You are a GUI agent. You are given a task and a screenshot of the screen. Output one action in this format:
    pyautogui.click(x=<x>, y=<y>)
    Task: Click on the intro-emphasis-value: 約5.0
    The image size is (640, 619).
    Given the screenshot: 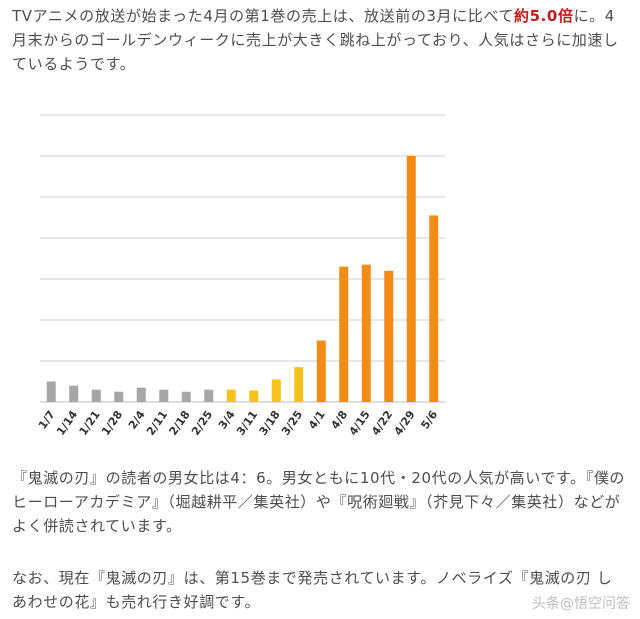 What is the action you would take?
    pyautogui.click(x=535, y=16)
    